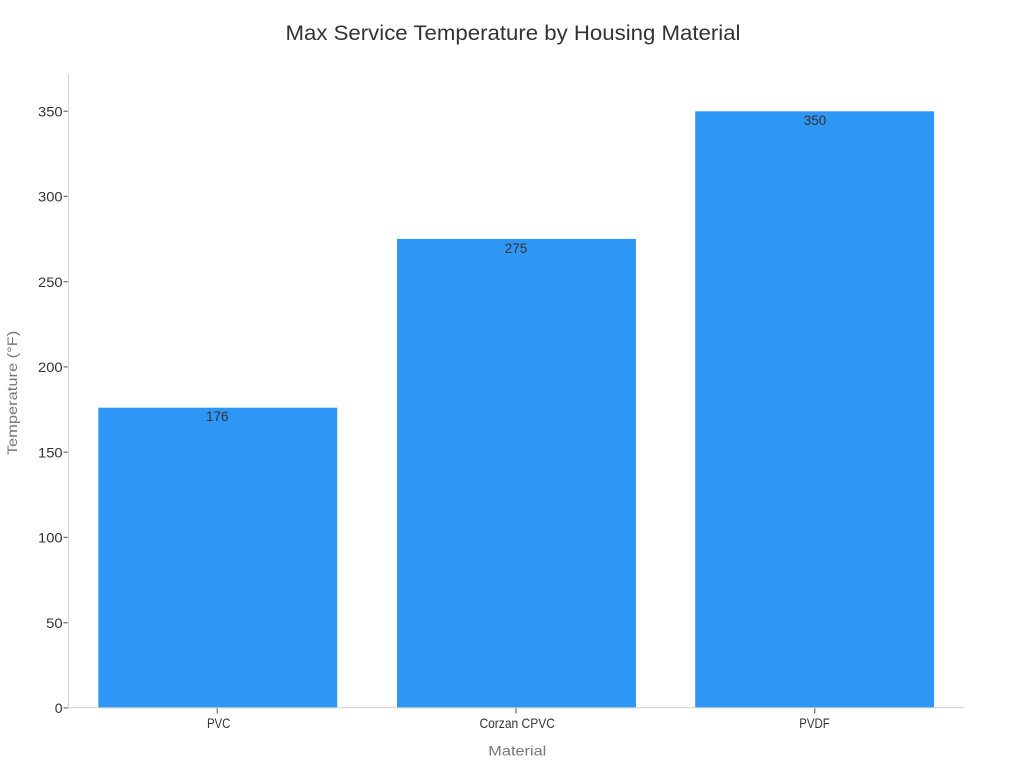  Describe the element at coordinates (814, 723) in the screenshot. I see `svg-text: PVDF` at that location.